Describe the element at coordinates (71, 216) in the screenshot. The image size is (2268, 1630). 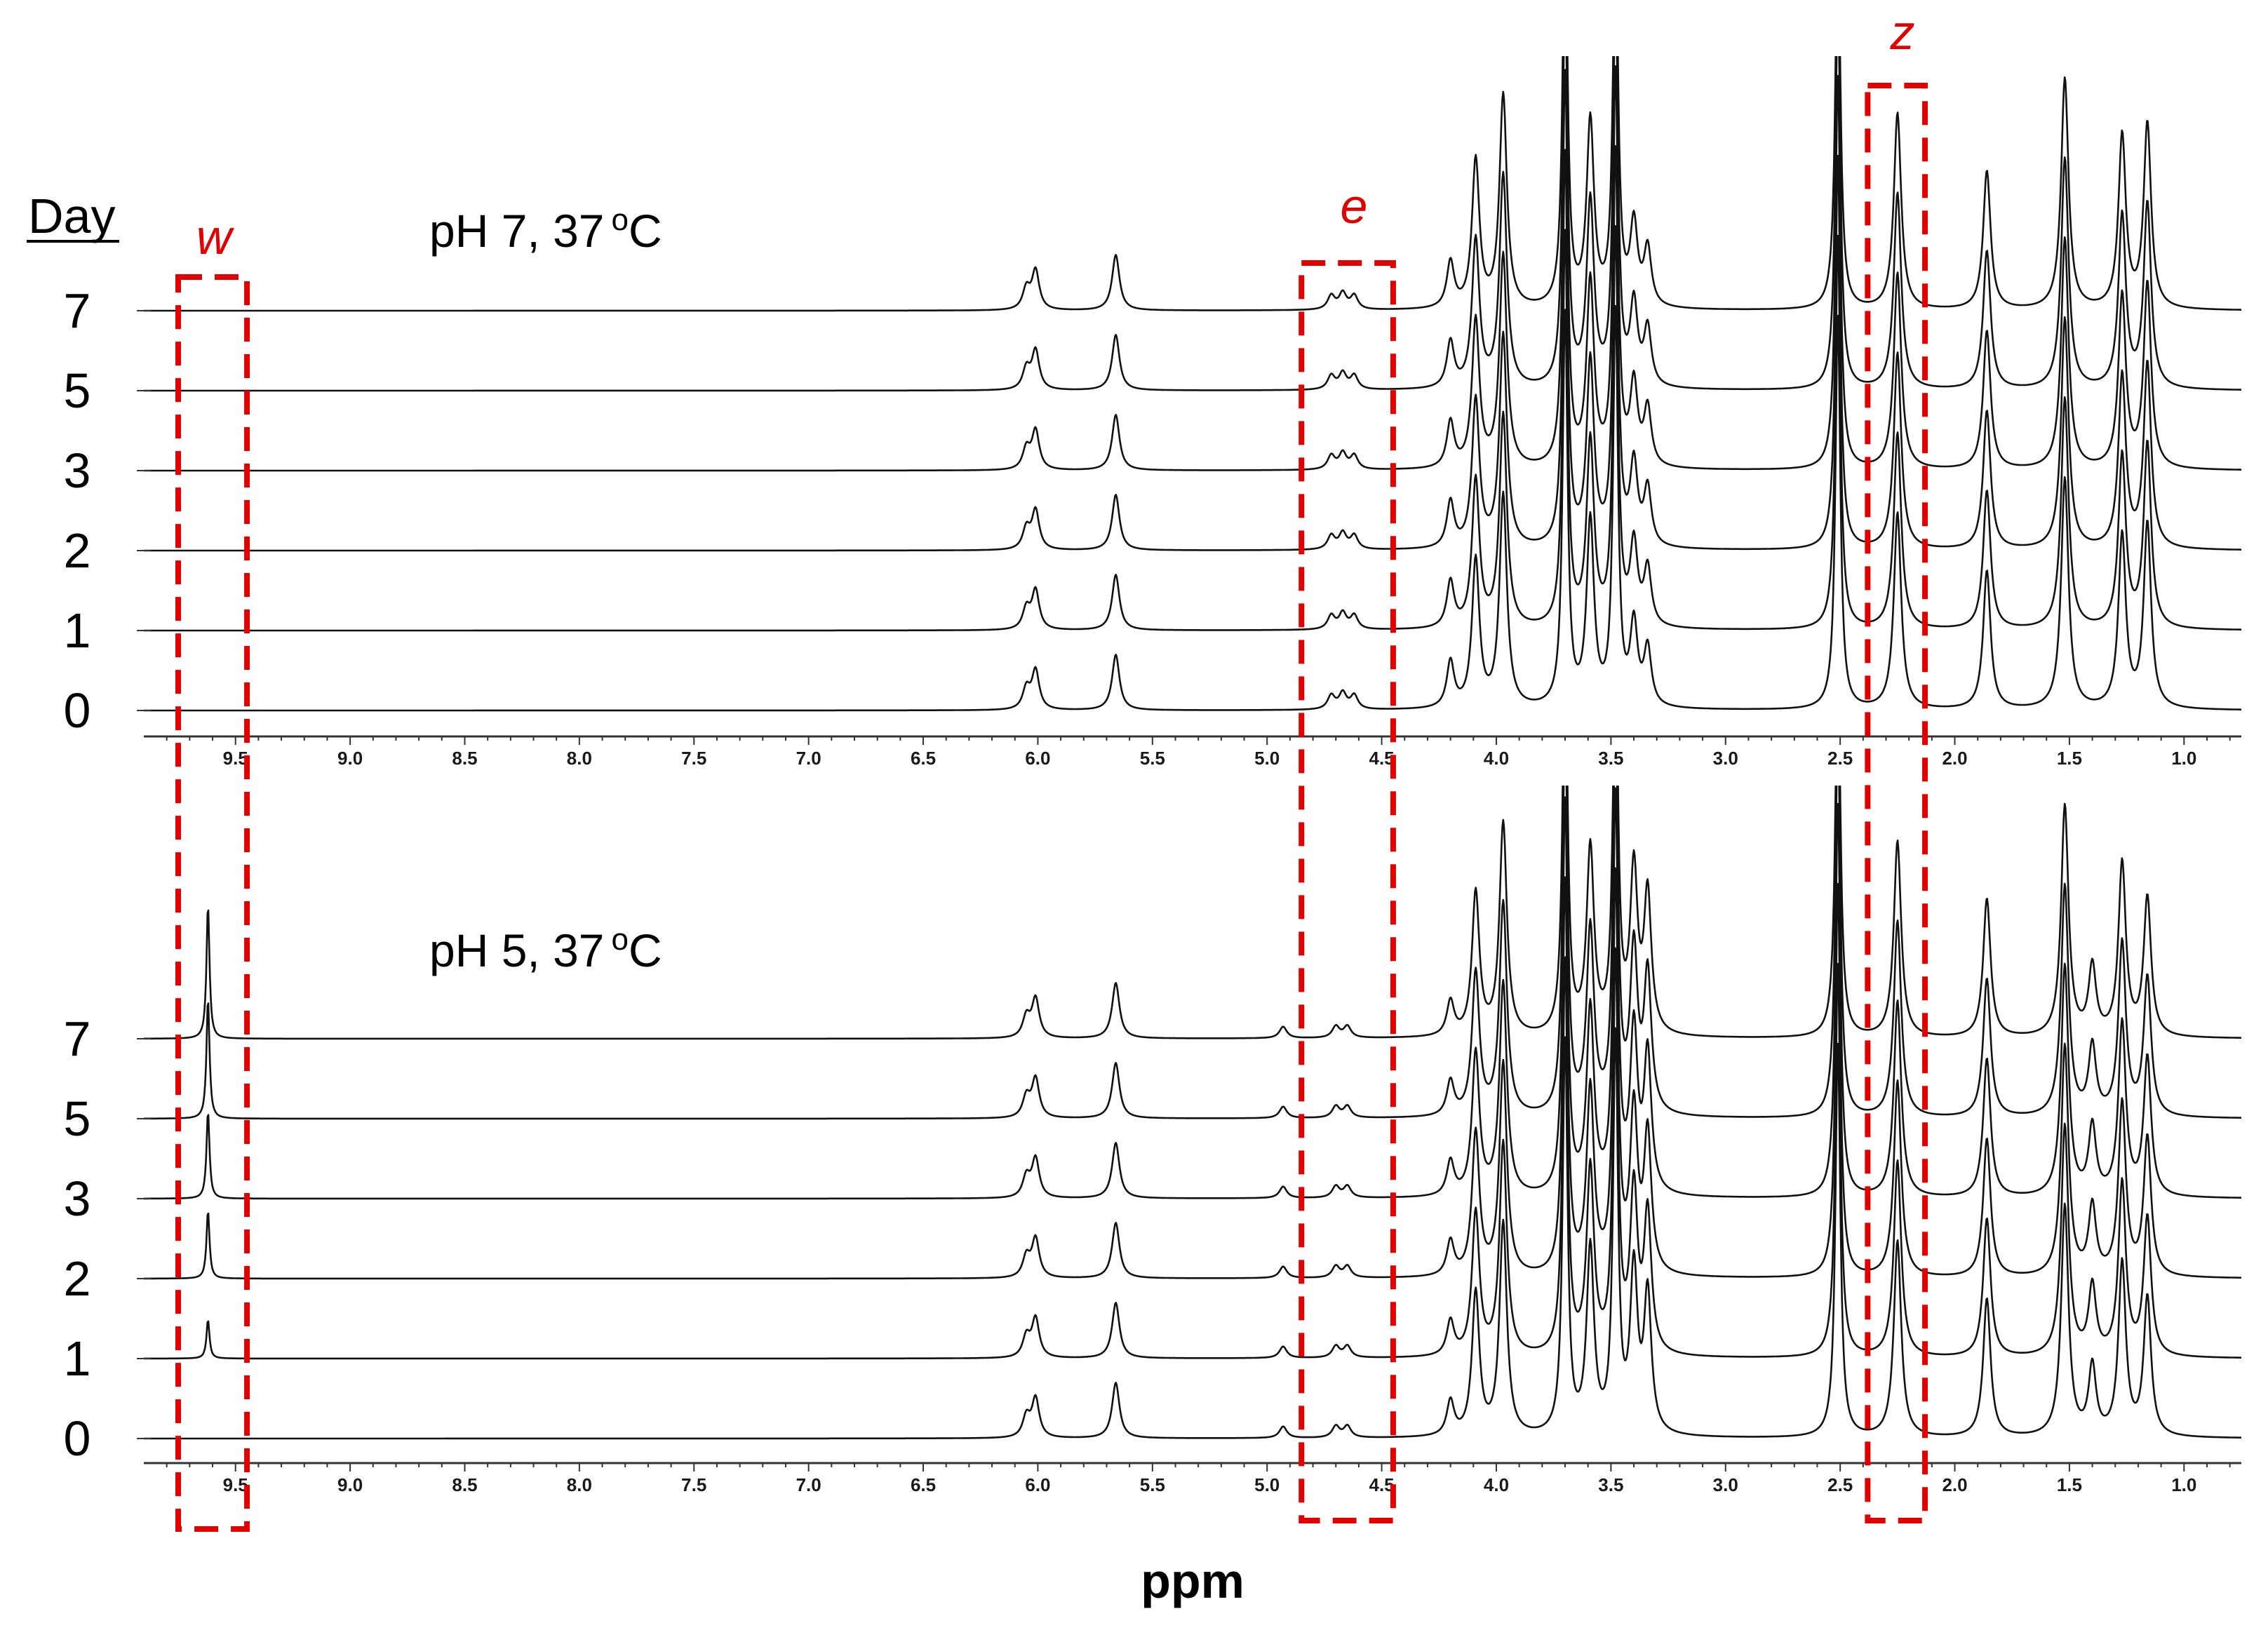
I see `day-header: Day` at that location.